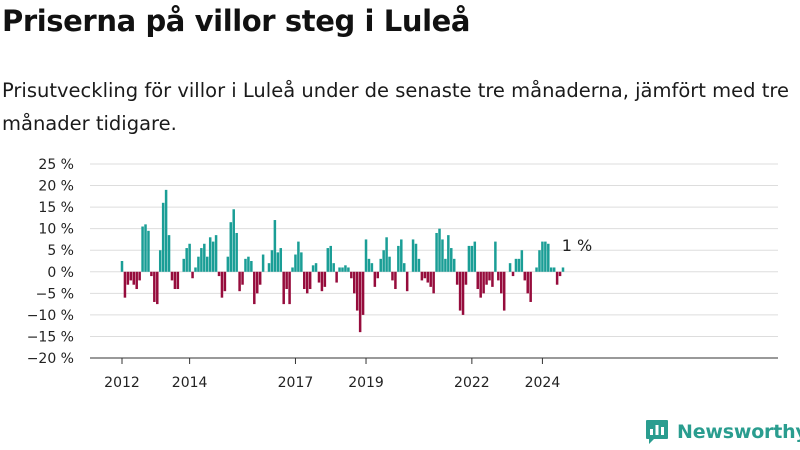 This screenshot has width=800, height=450. What do you see at coordinates (190, 383) in the screenshot?
I see `x-tick-label: 2014` at bounding box center [190, 383].